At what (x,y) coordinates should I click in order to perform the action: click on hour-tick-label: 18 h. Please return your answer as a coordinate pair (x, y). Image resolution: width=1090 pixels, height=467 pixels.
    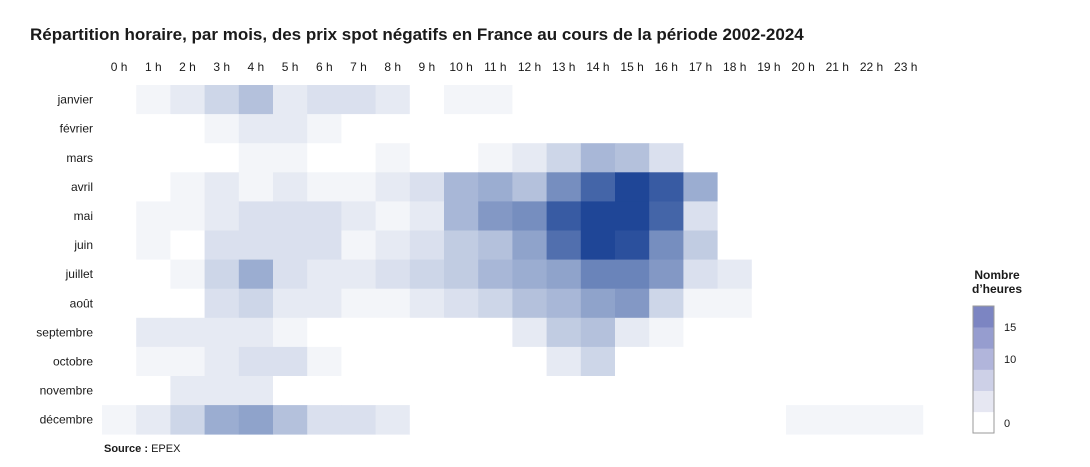
    Looking at the image, I should click on (734, 67).